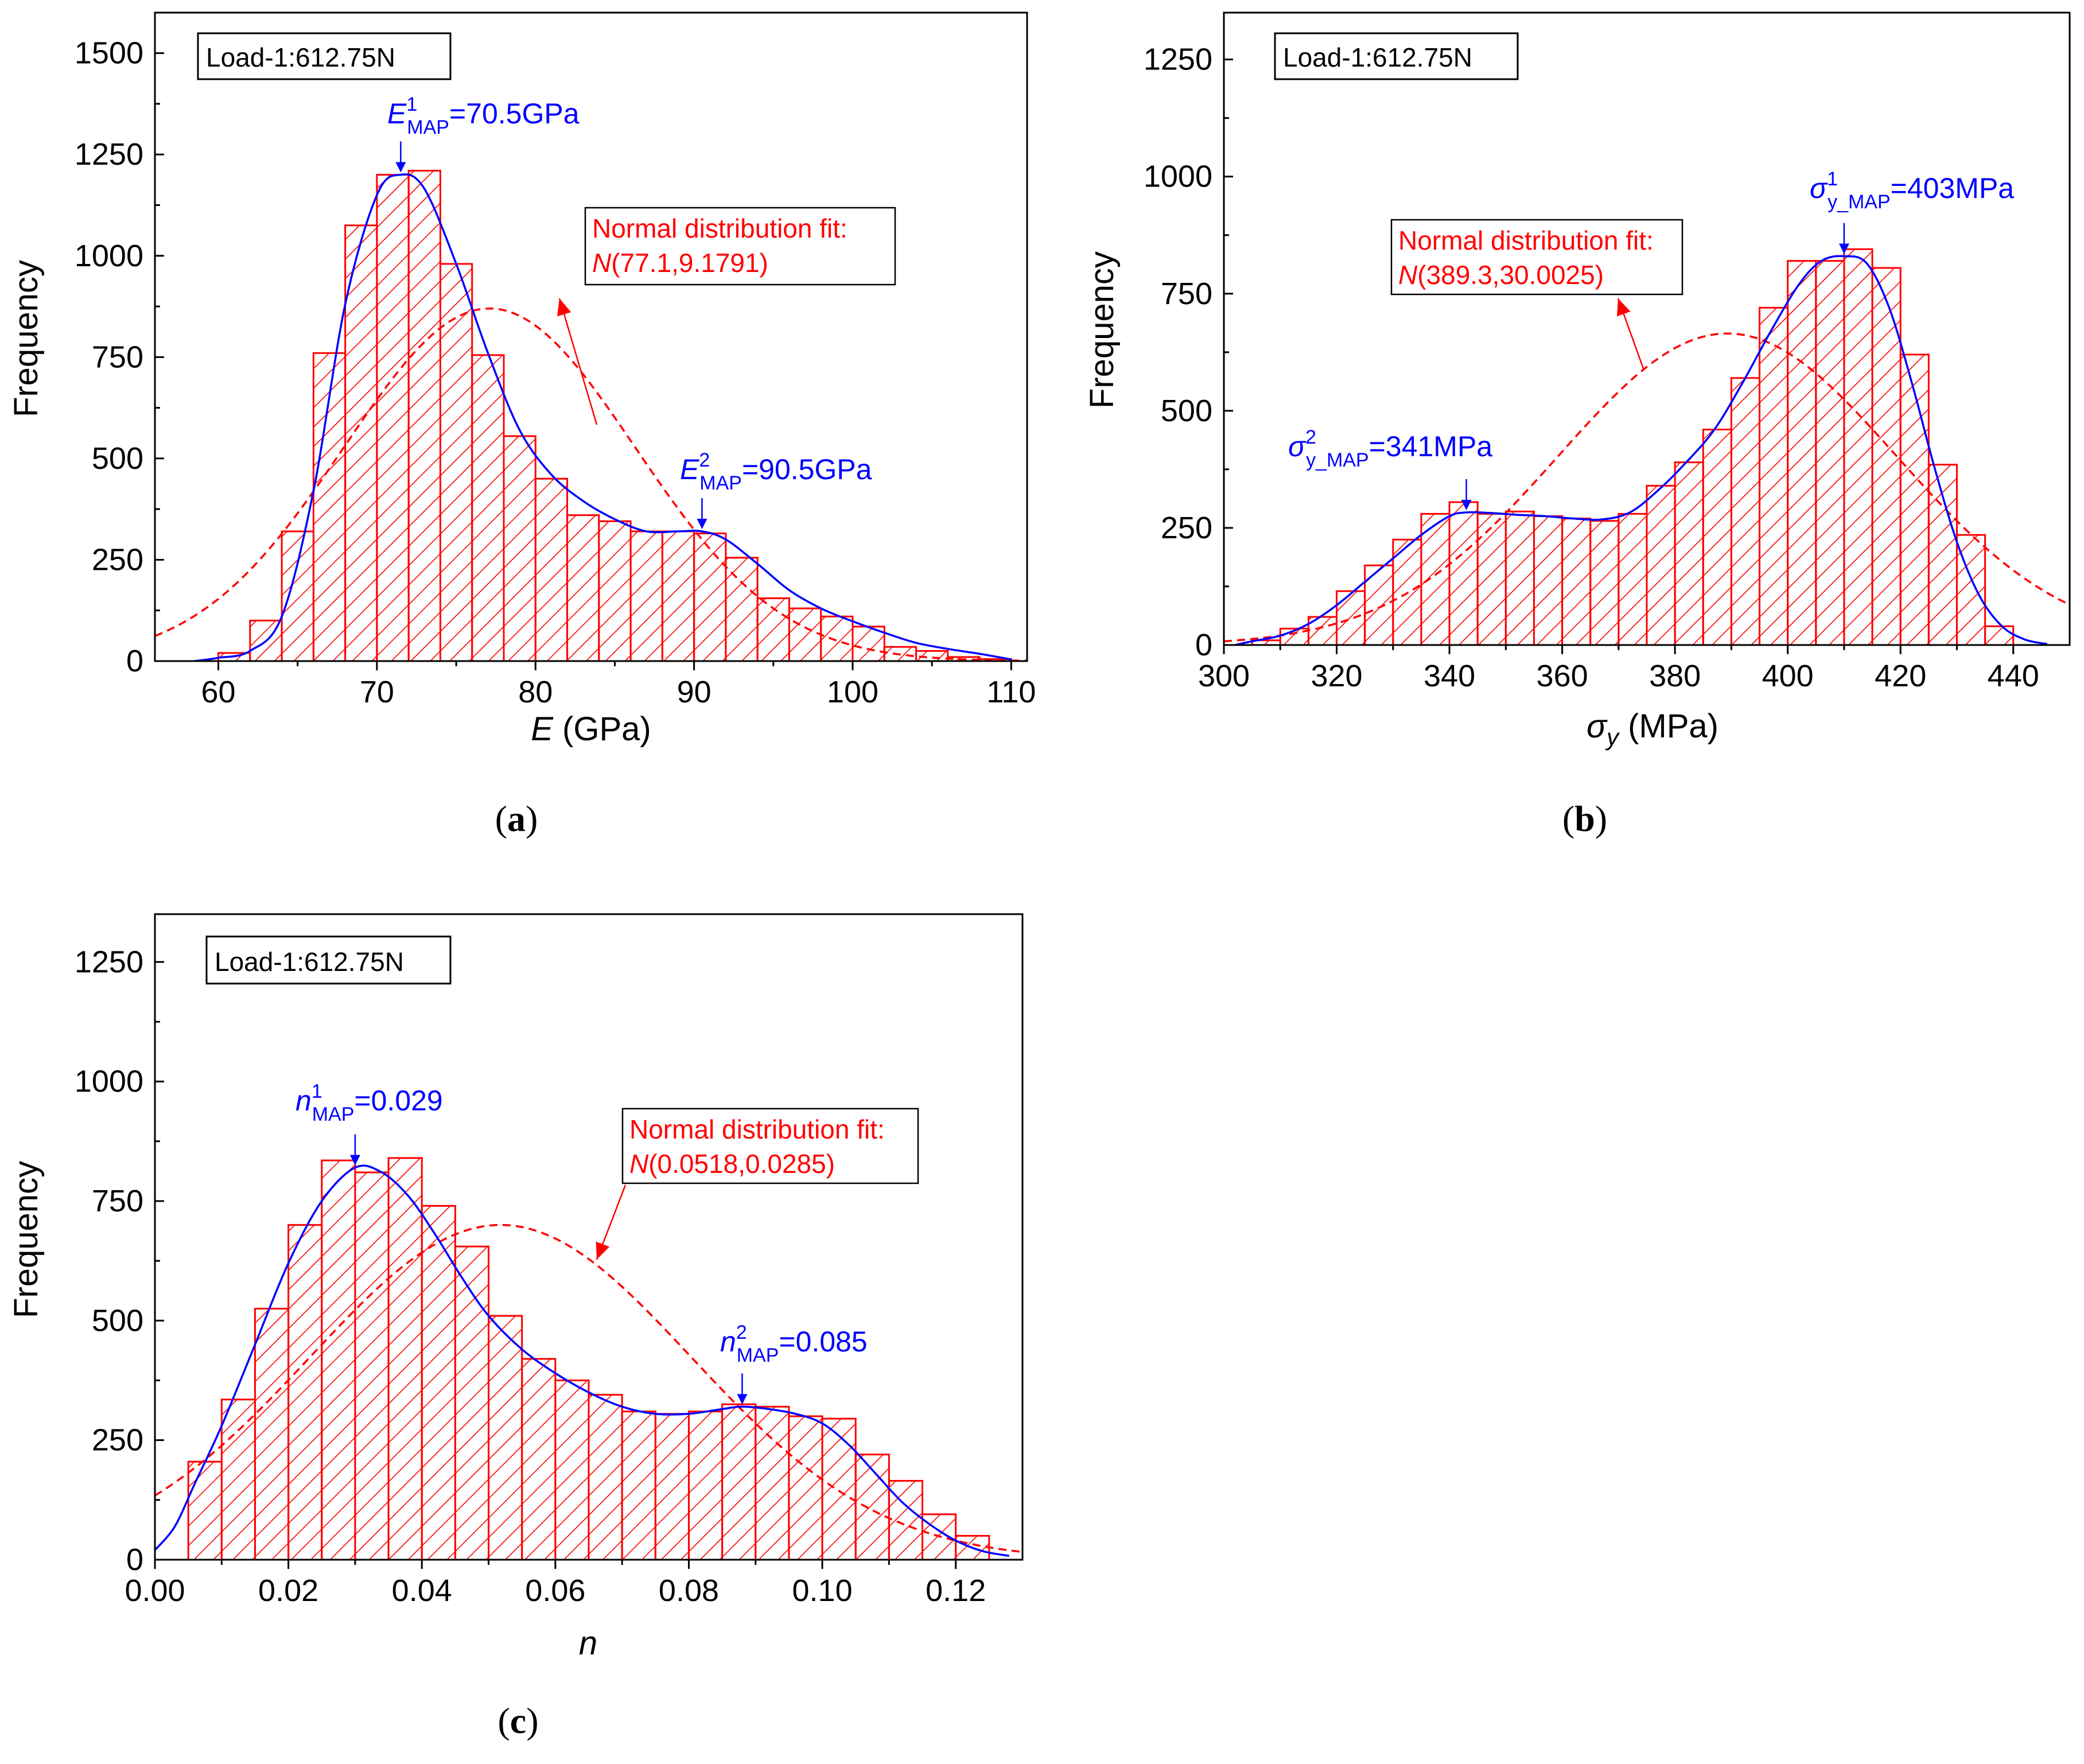 The image size is (2084, 1764). I want to click on fit-label-params-b: N(389.3,30.0025), so click(1501, 275).